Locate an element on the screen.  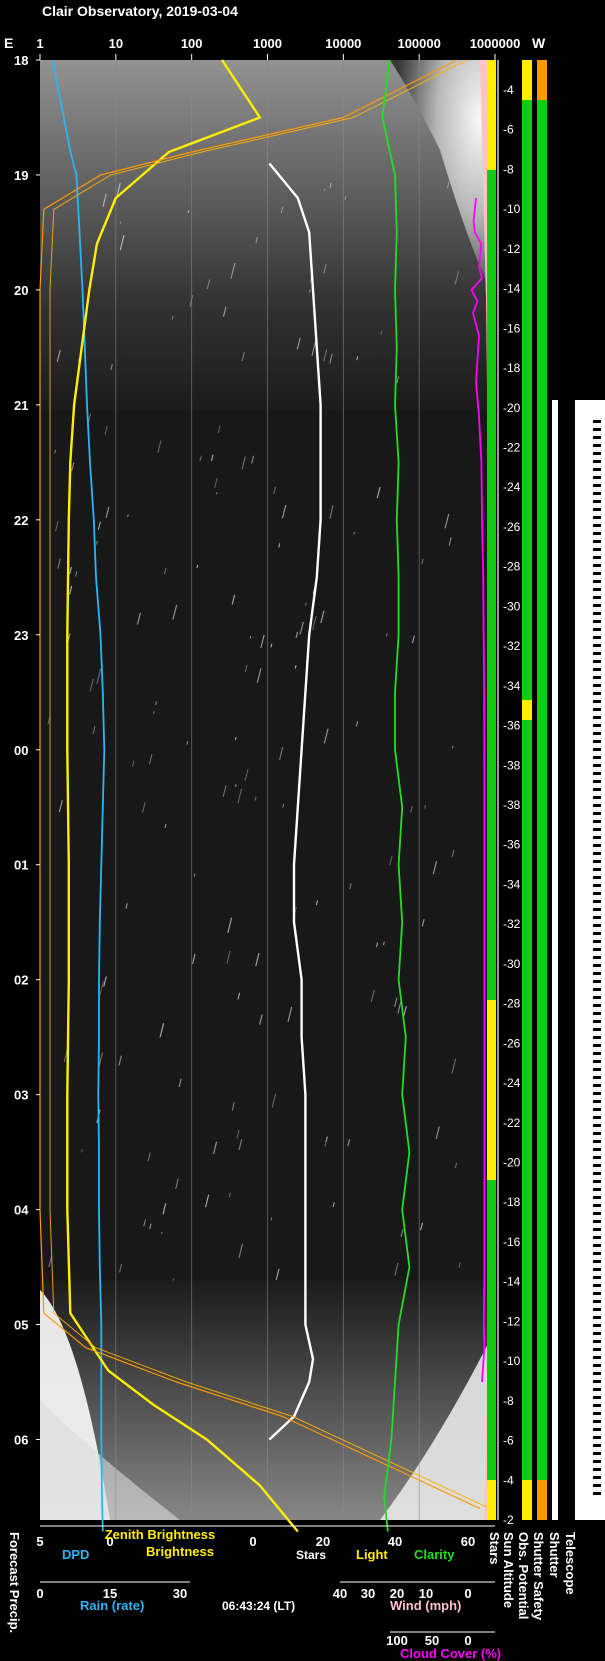
stars-status-segment is located at coordinates (491, 115).